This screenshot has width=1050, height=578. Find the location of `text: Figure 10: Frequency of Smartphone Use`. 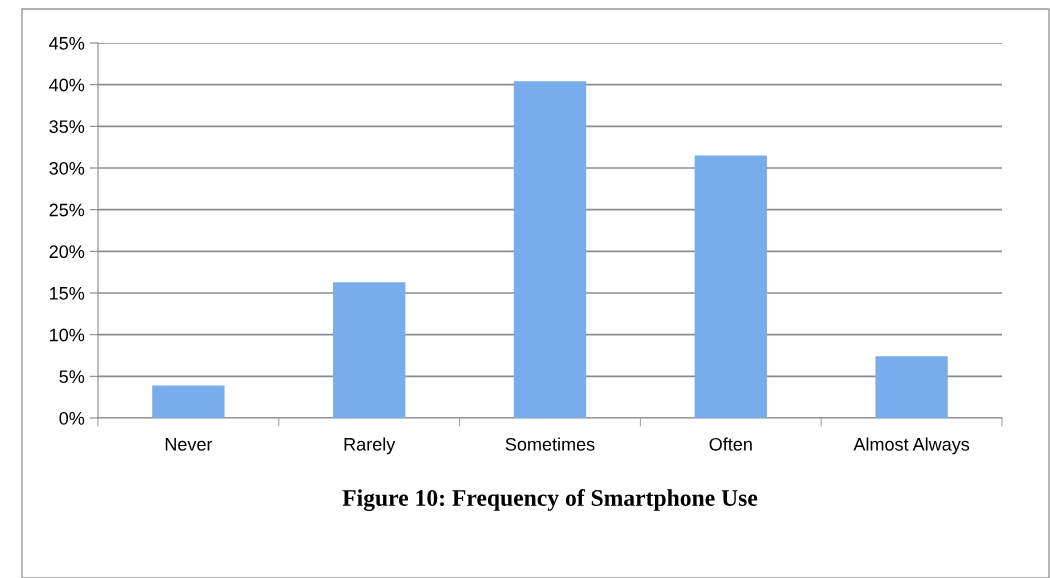

text: Figure 10: Frequency of Smartphone Use is located at coordinates (550, 500).